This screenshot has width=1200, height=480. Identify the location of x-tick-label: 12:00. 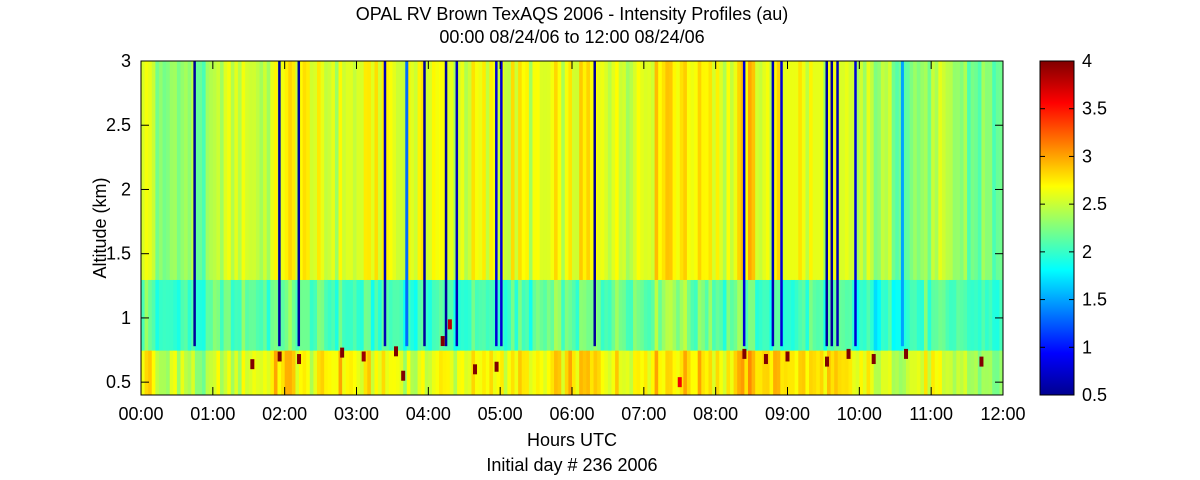
(1002, 414).